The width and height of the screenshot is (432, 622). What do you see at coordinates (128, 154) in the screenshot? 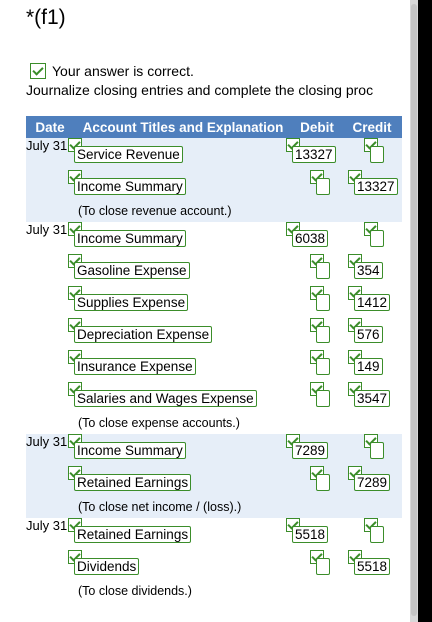
I see `account-title-field: Service Revenue` at bounding box center [128, 154].